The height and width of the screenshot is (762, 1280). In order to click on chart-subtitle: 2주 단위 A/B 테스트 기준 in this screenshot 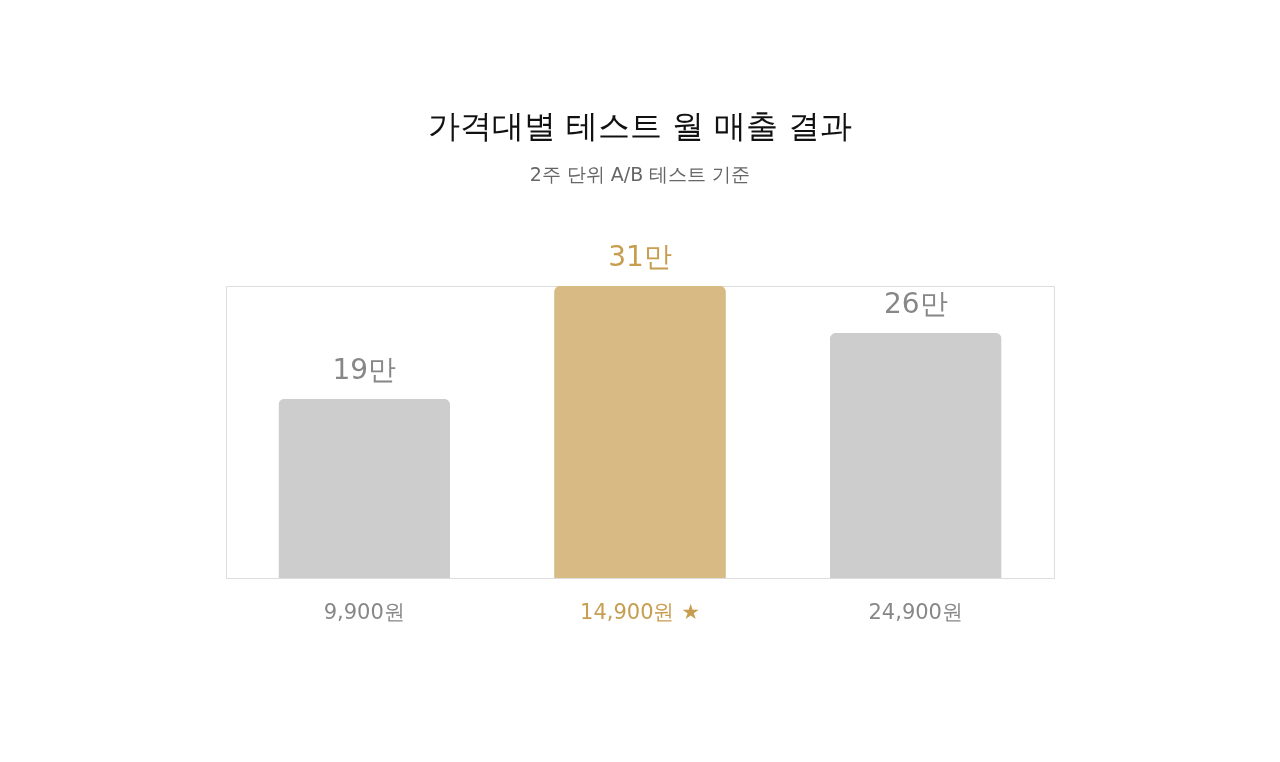, I will do `click(640, 174)`.